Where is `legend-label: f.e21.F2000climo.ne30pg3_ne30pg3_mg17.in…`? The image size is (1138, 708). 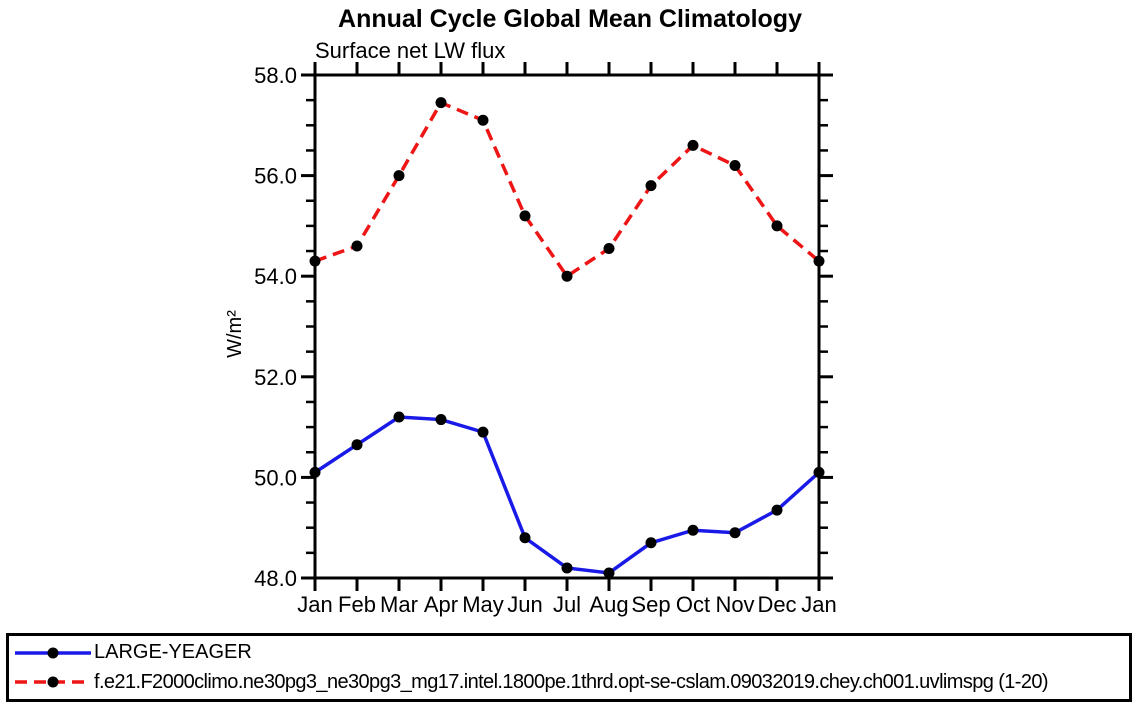 legend-label: f.e21.F2000climo.ne30pg3_ne30pg3_mg17.in… is located at coordinates (571, 681).